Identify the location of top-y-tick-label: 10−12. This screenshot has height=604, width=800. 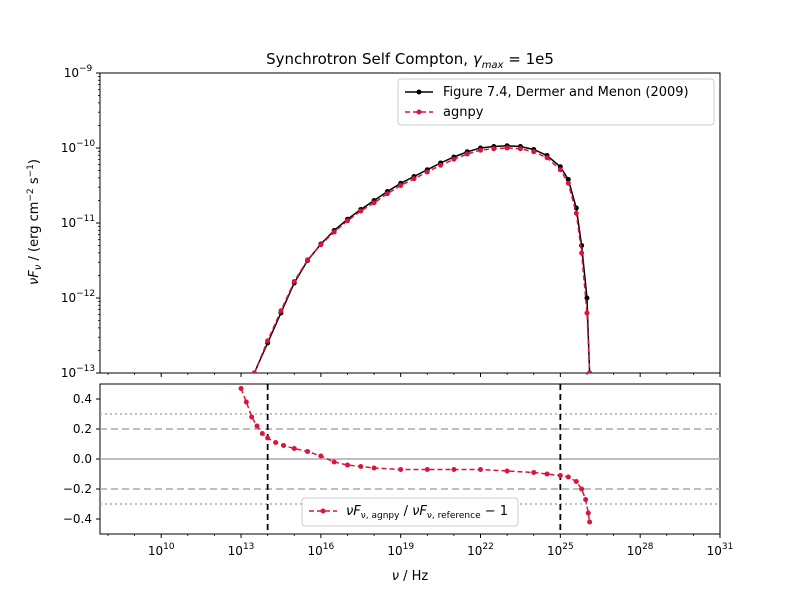
(78, 297).